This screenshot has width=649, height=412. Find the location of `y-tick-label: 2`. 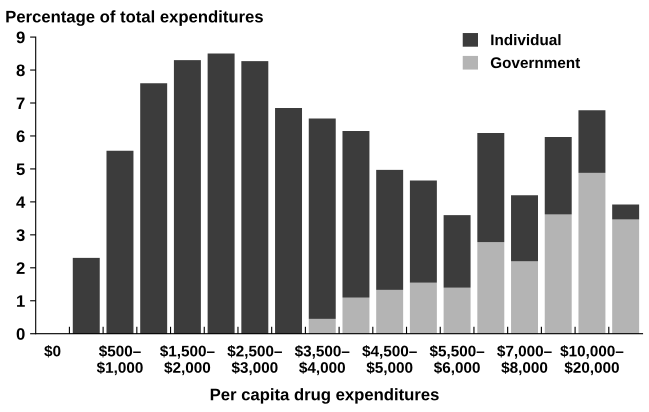

y-tick-label: 2 is located at coordinates (20, 268).